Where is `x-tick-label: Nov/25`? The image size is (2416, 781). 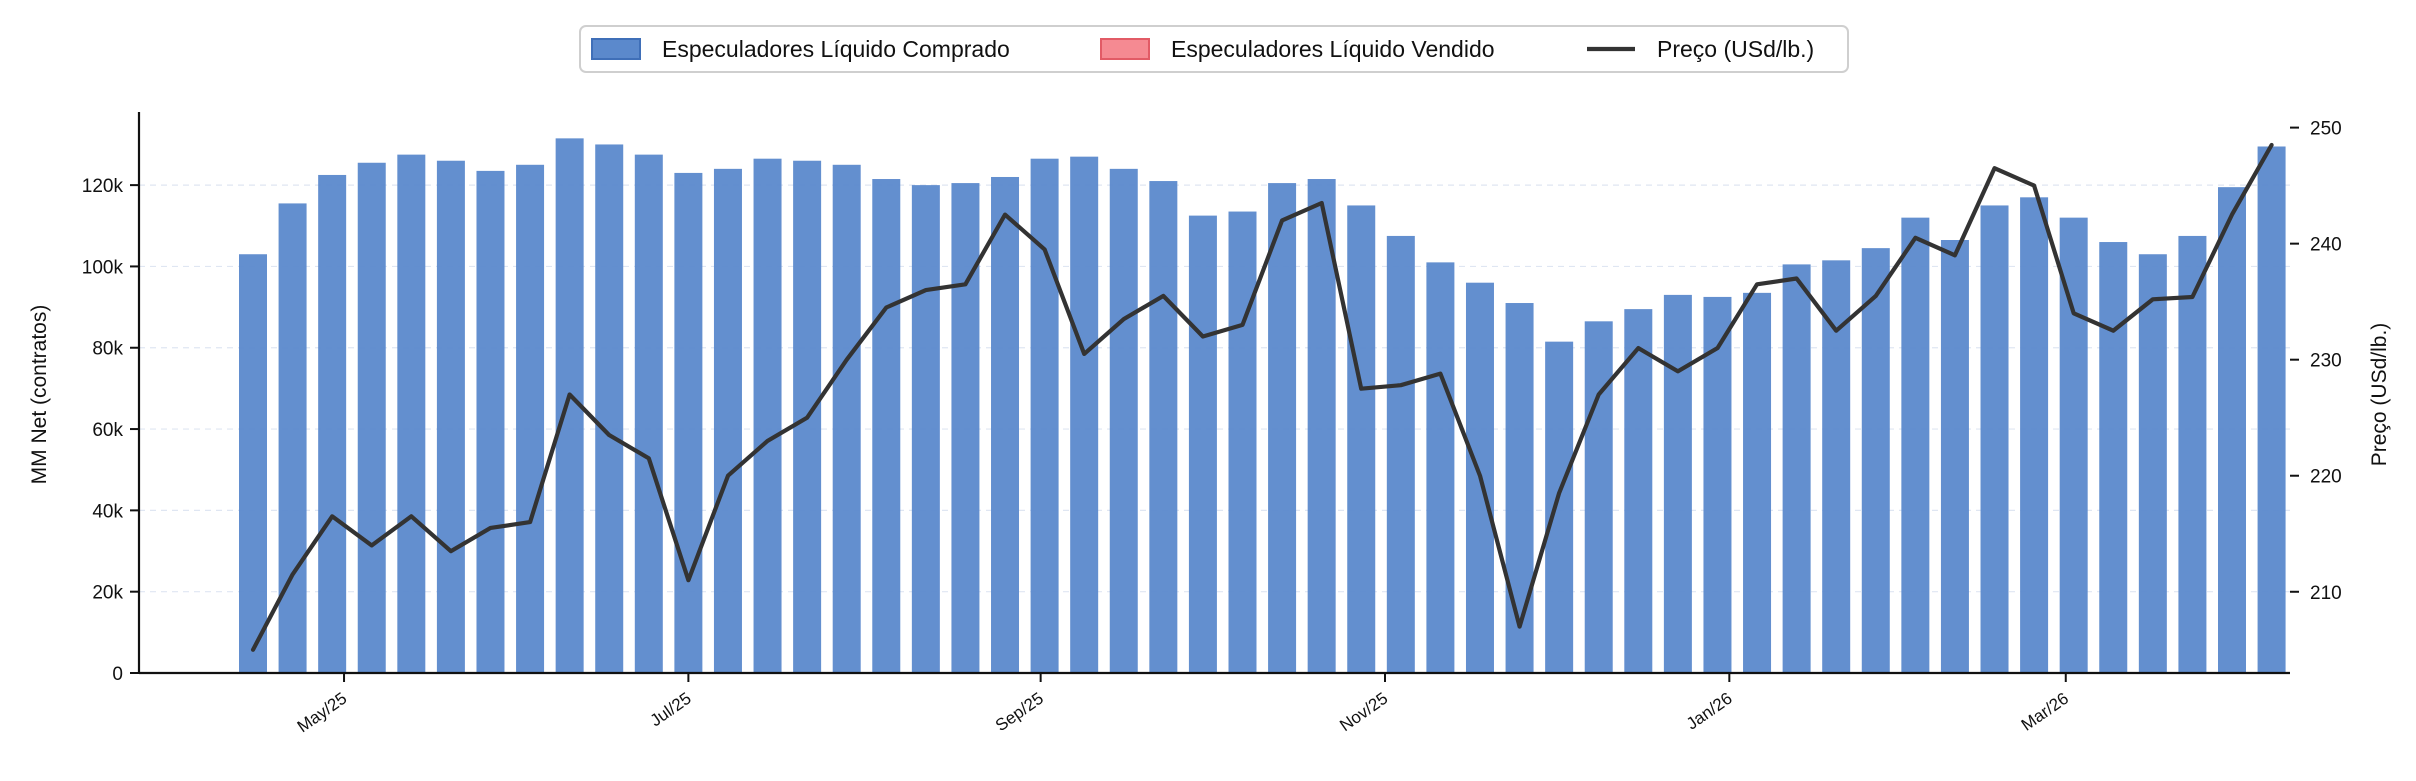
x-tick-label: Nov/25 is located at coordinates (1363, 712).